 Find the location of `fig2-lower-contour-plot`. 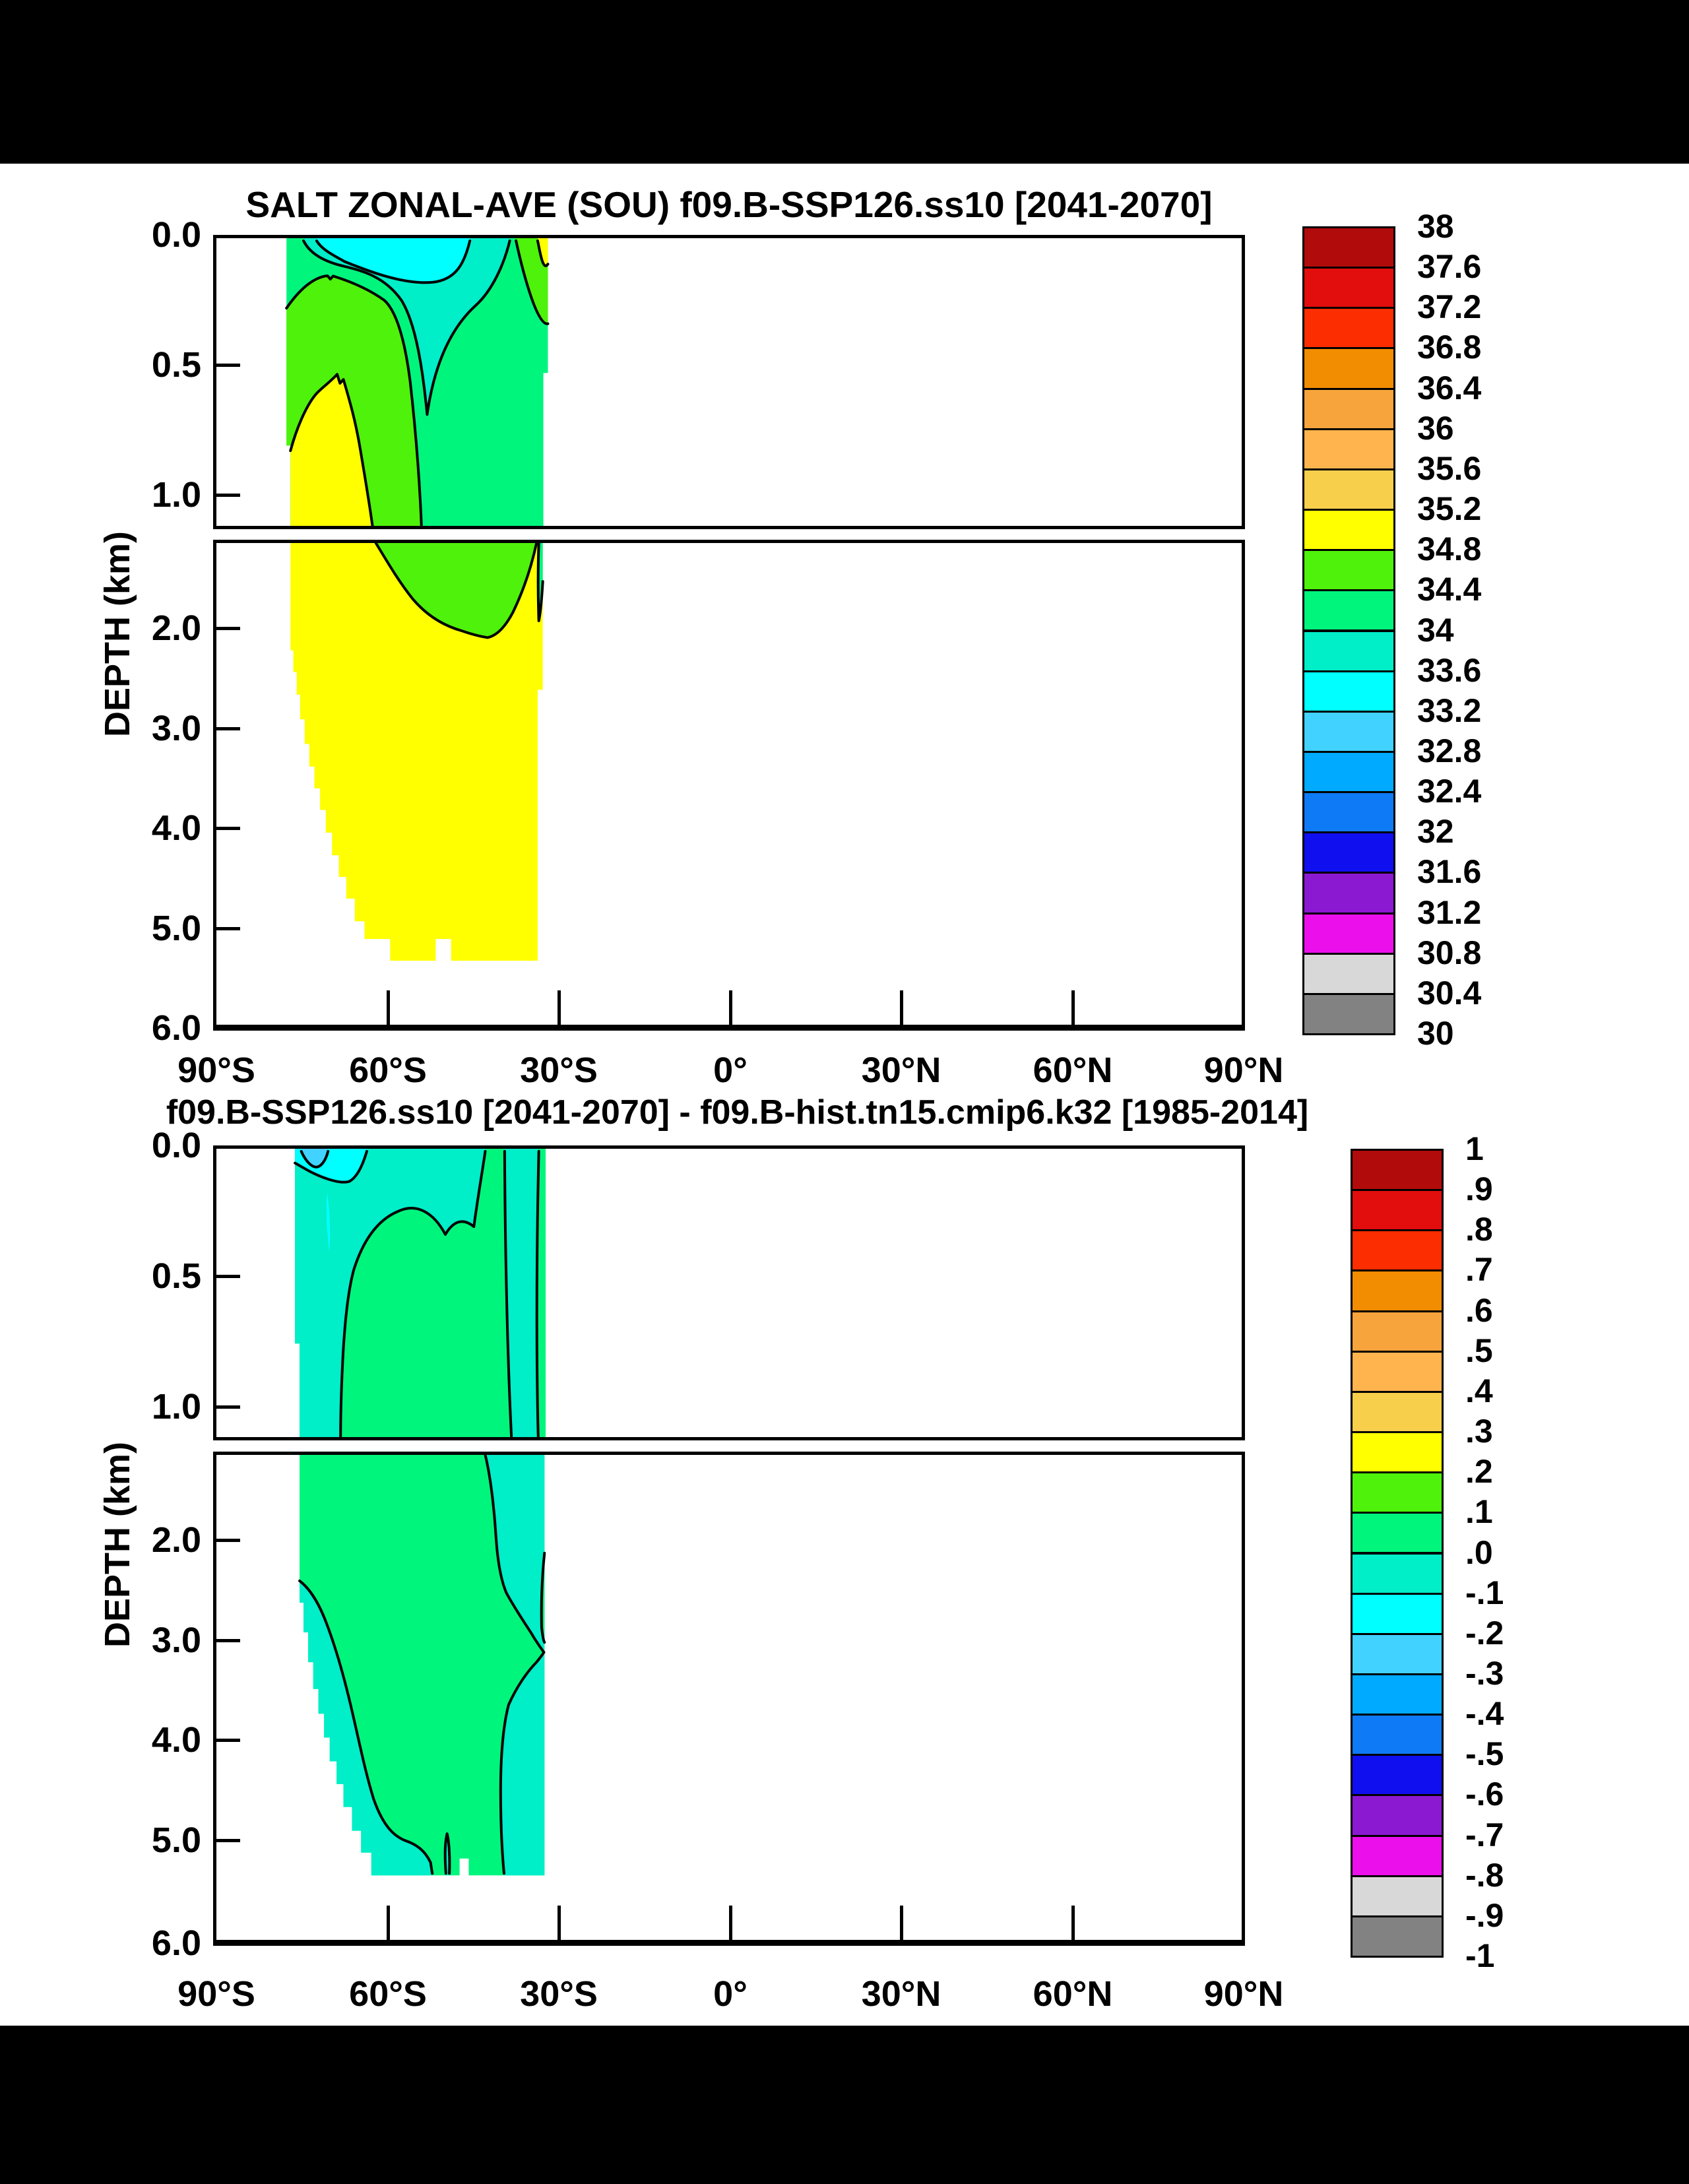

fig2-lower-contour-plot is located at coordinates (729, 1697).